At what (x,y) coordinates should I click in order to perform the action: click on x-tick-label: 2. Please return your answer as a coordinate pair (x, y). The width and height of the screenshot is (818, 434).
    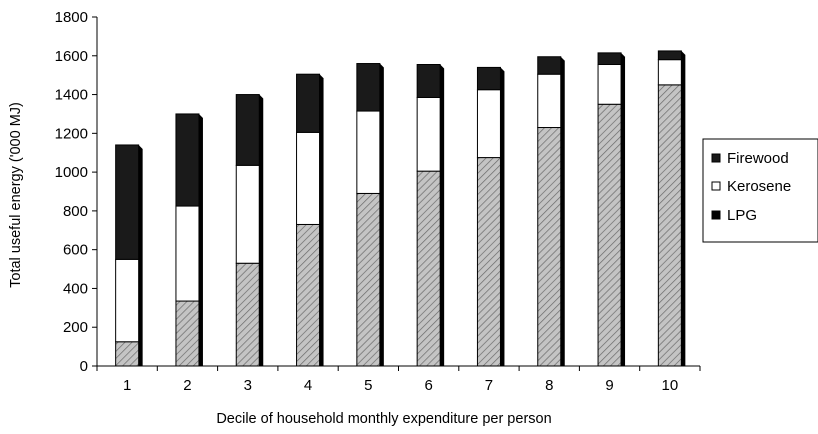
    Looking at the image, I should click on (187, 385).